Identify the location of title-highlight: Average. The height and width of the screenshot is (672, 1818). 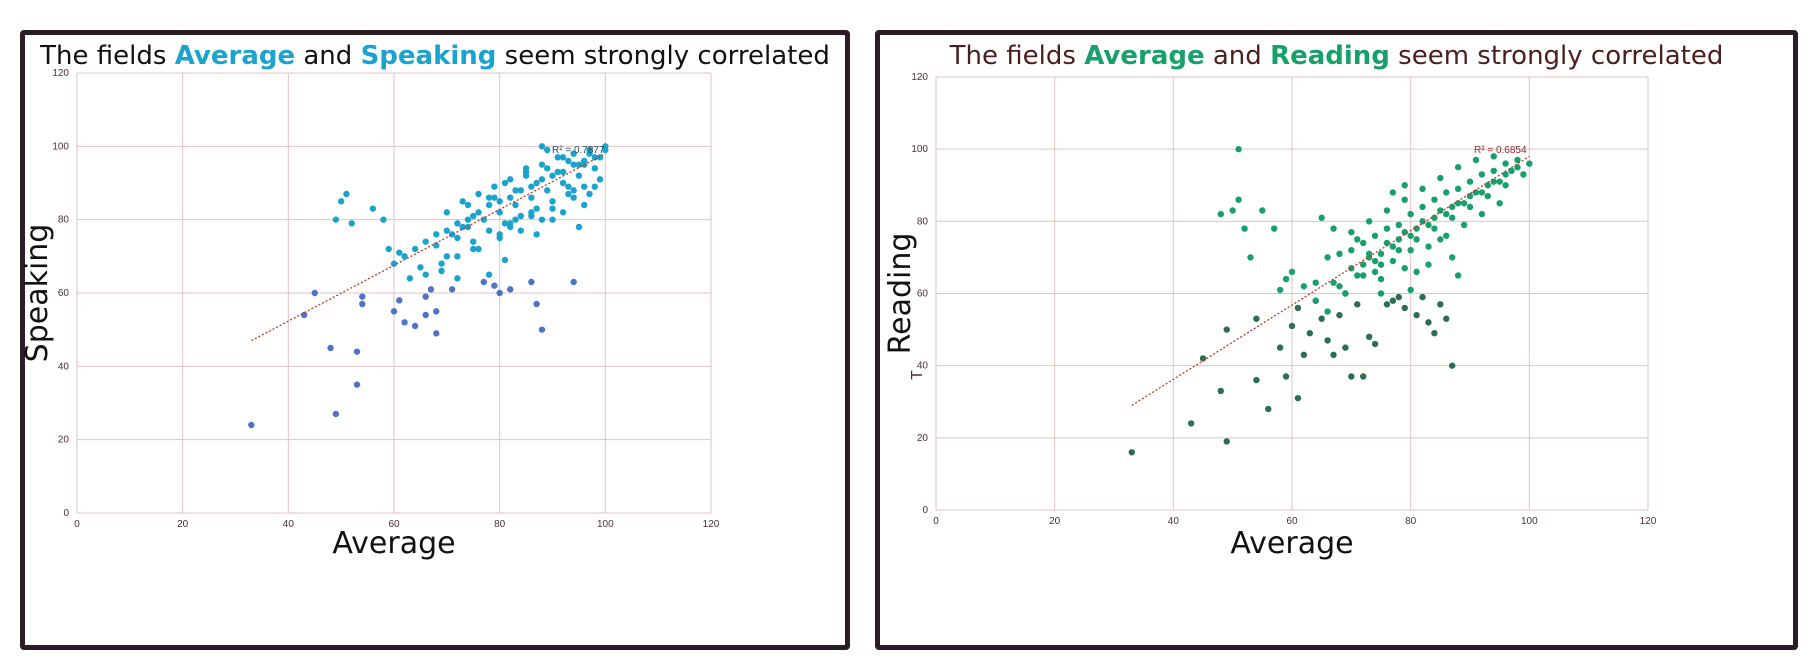
(235, 56).